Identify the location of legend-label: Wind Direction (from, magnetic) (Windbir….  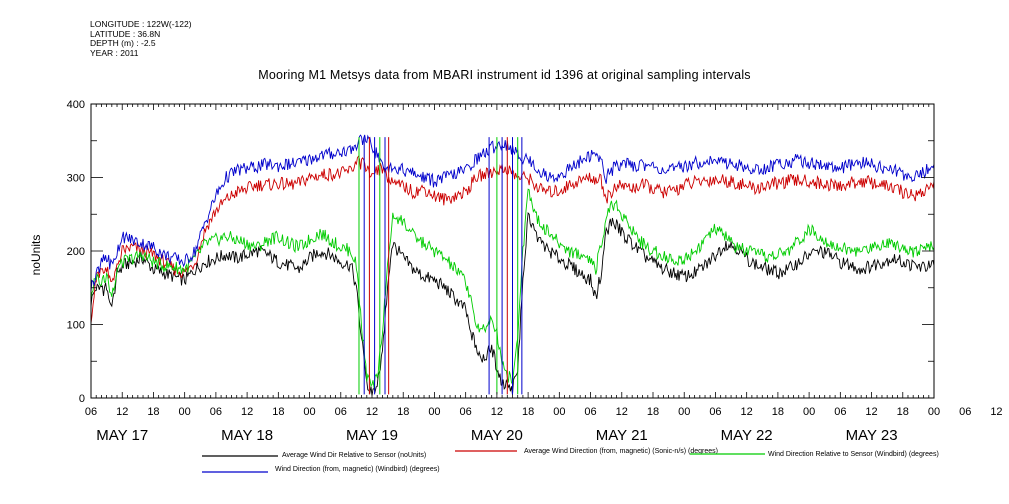
(357, 469).